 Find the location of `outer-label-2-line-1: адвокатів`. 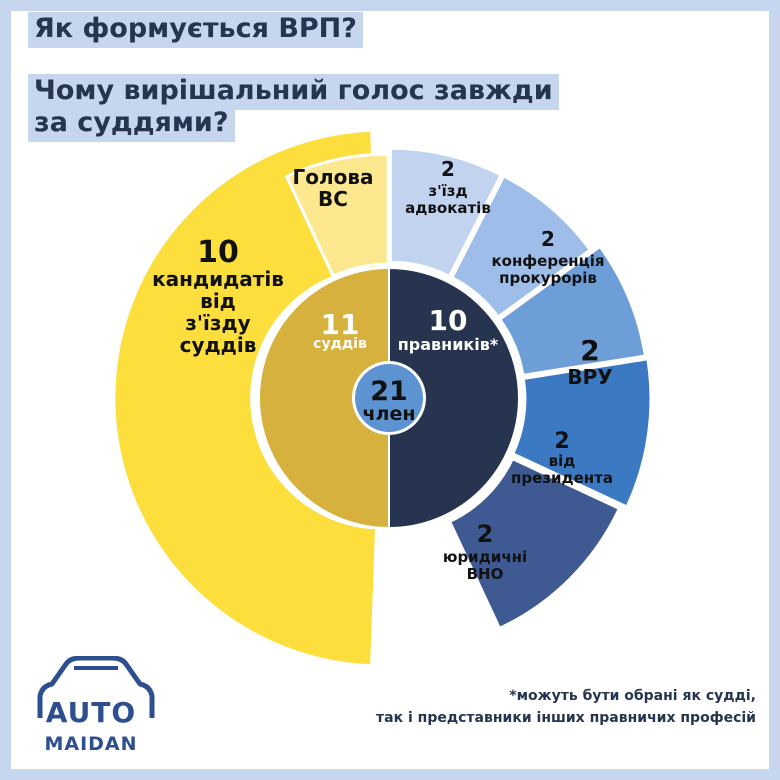

outer-label-2-line-1: адвокатів is located at coordinates (448, 208).